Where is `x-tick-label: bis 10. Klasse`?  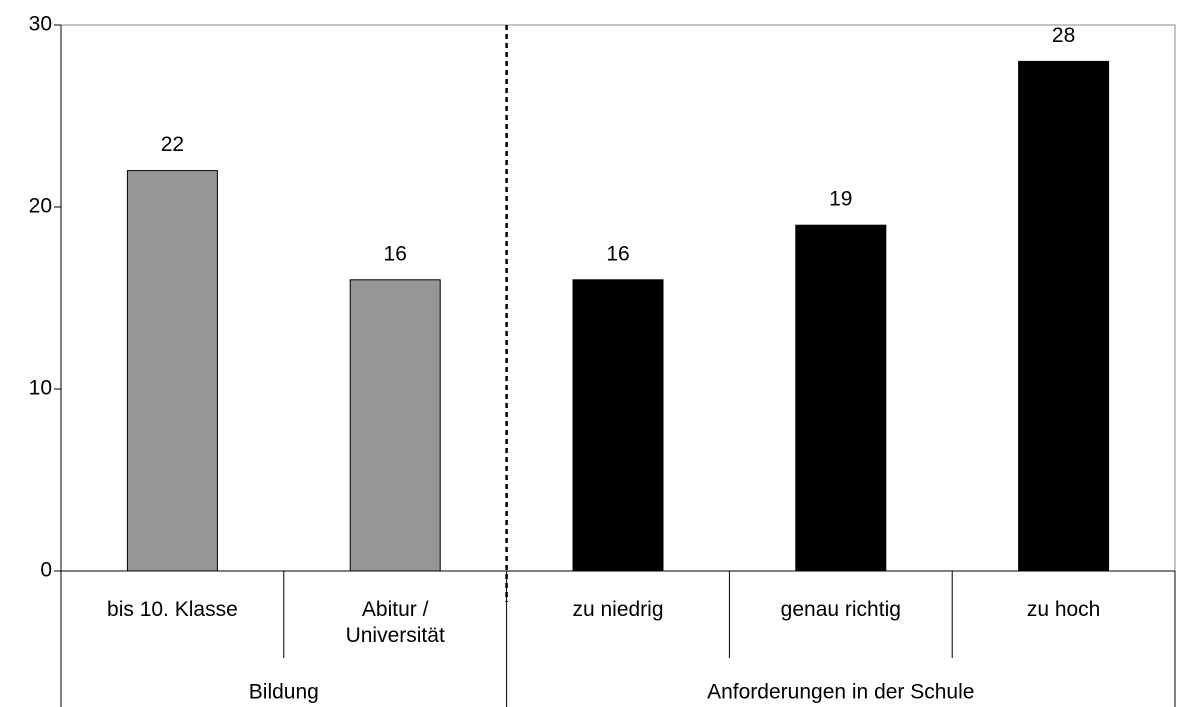 x-tick-label: bis 10. Klasse is located at coordinates (172, 609).